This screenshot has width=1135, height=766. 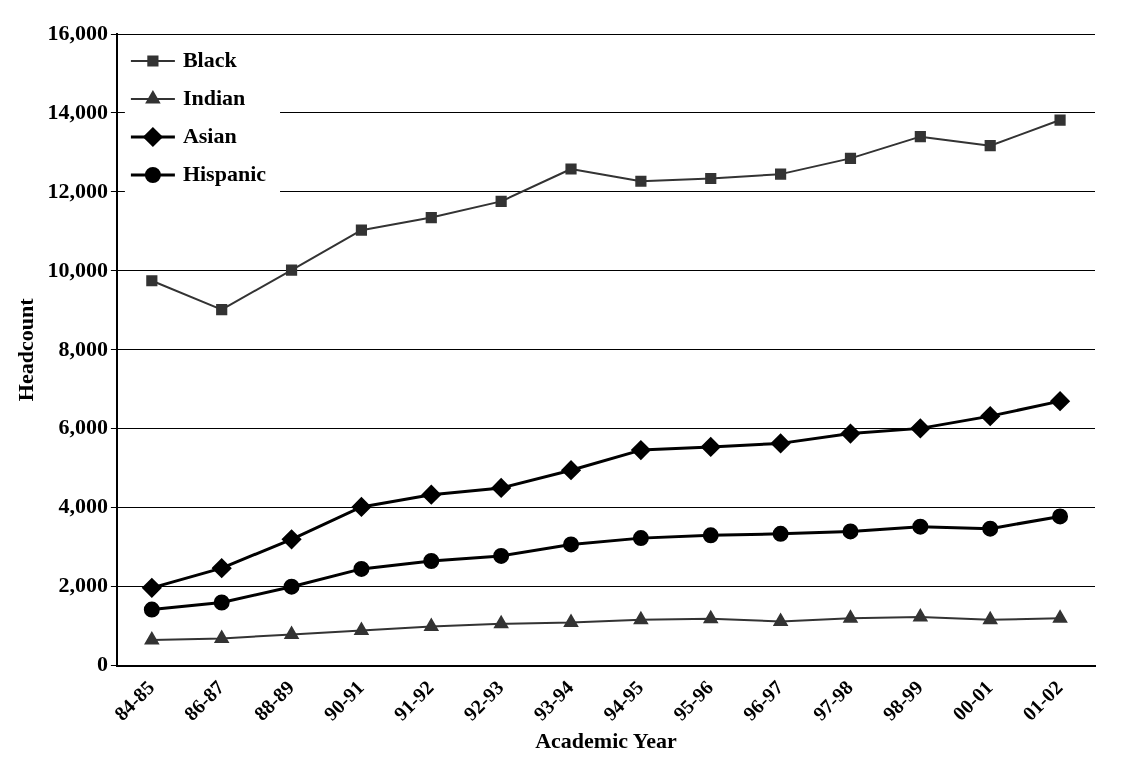 What do you see at coordinates (83, 506) in the screenshot?
I see `y-tick-label: 4,000` at bounding box center [83, 506].